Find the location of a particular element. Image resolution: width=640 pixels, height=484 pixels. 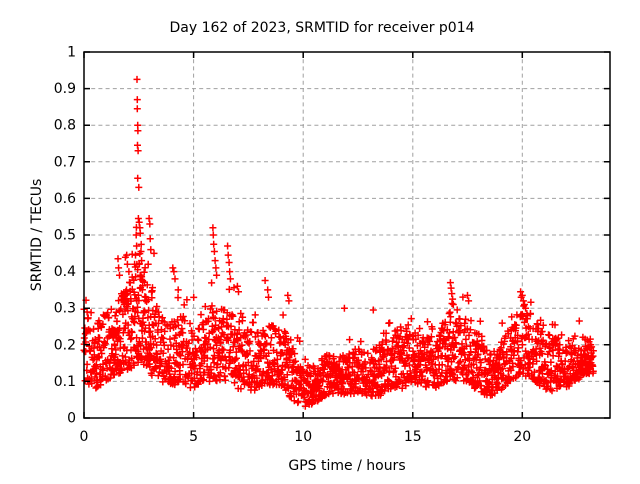

y-tick-label: 0.7 is located at coordinates (65, 162).